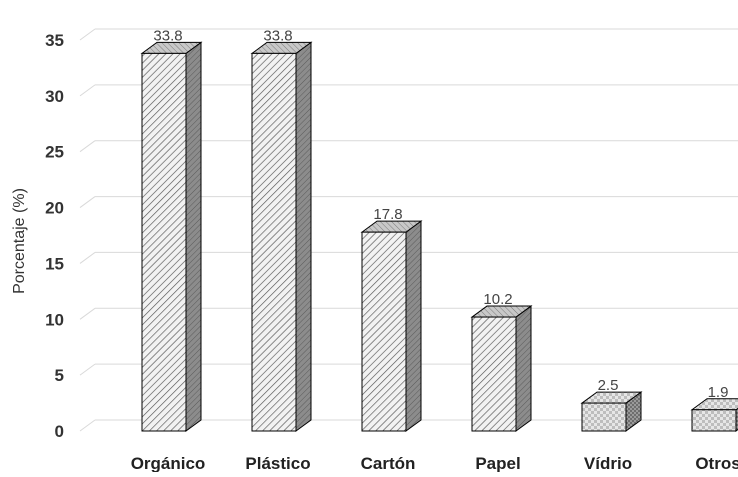 Image resolution: width=738 pixels, height=477 pixels. I want to click on x-category-label: Orgánico, so click(168, 463).